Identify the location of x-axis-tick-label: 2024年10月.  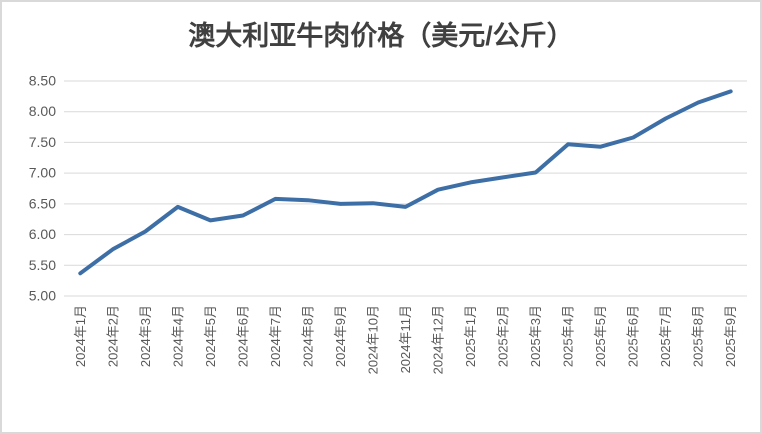
(372, 339).